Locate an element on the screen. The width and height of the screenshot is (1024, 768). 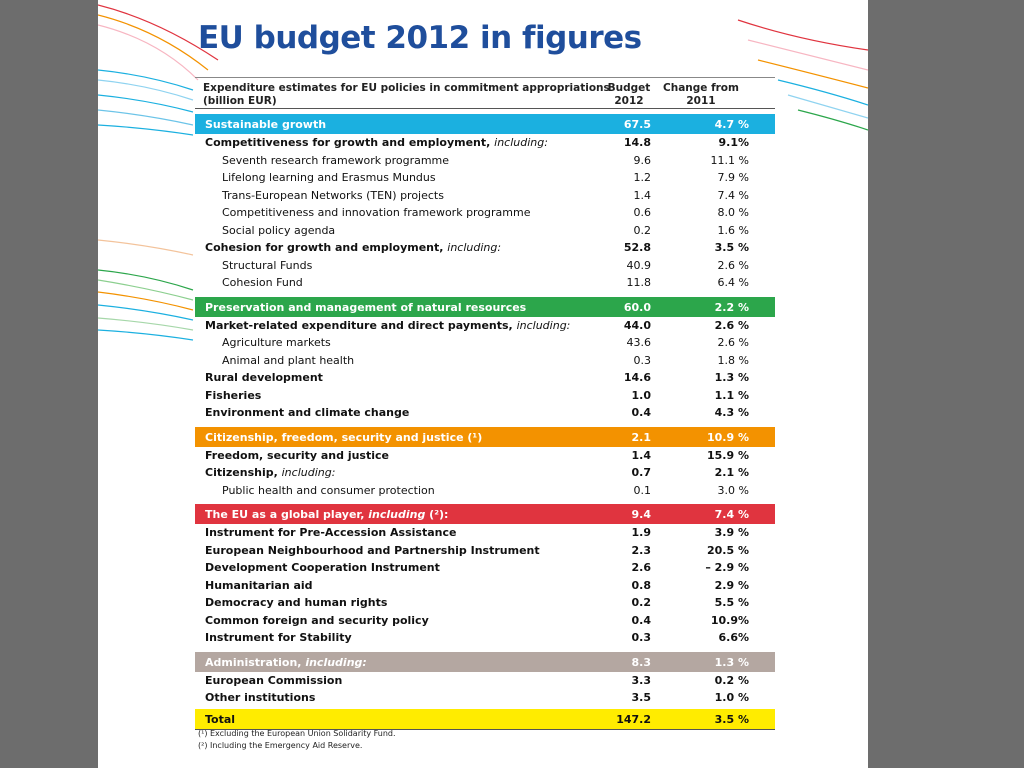
table-row: Humanitarian aid 0.8 2.9 % is located at coordinates (485, 586).